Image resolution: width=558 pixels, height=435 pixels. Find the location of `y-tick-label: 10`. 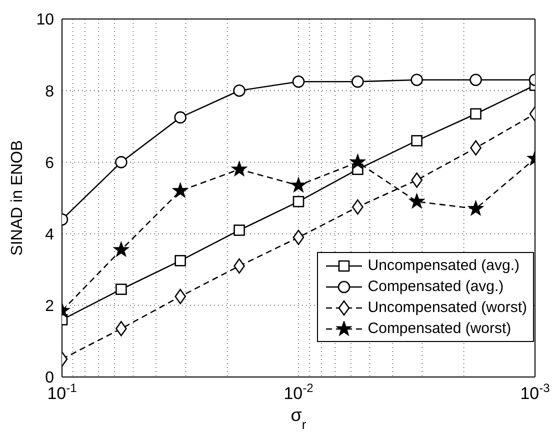

y-tick-label: 10 is located at coordinates (45, 20).